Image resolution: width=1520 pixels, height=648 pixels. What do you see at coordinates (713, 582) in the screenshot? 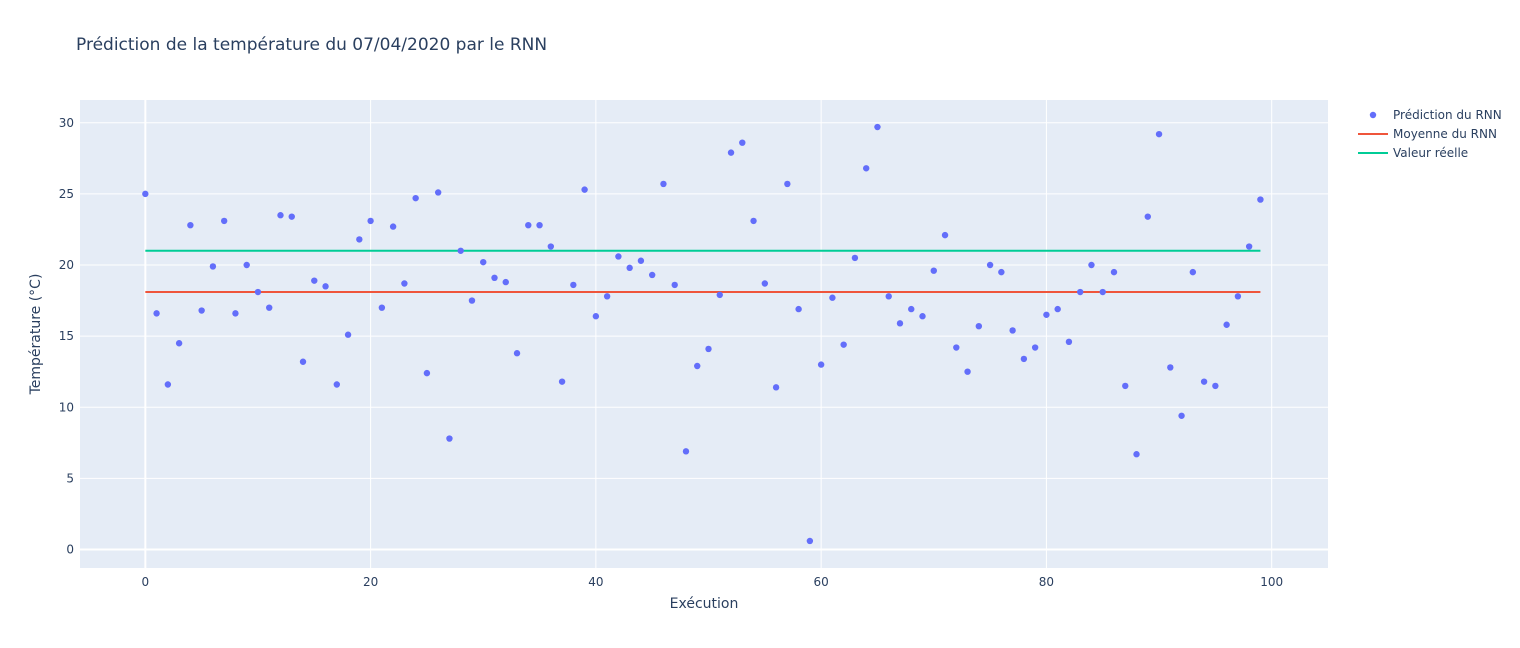
I see `x-axis-ticks: 0 20 40 60 80 100` at bounding box center [713, 582].